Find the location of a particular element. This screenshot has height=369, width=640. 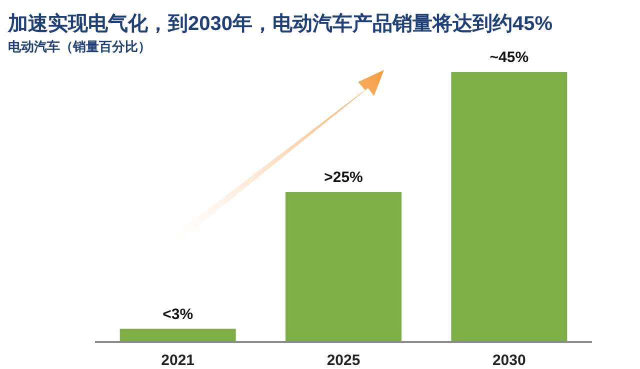

title: 加速实现电气化，到2030年，电动汽车产品销量将达到约45% is located at coordinates (280, 24).